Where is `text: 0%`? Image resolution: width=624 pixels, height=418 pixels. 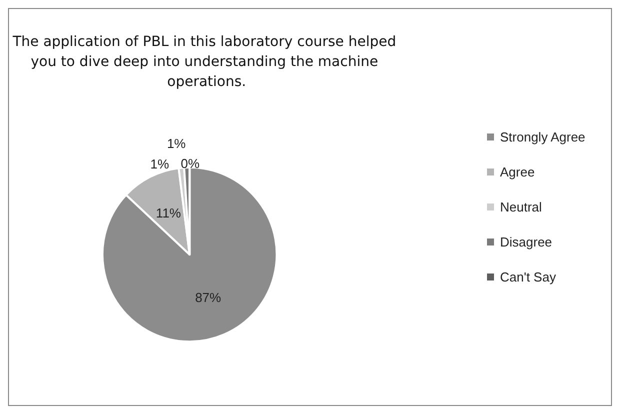
text: 0% is located at coordinates (190, 163).